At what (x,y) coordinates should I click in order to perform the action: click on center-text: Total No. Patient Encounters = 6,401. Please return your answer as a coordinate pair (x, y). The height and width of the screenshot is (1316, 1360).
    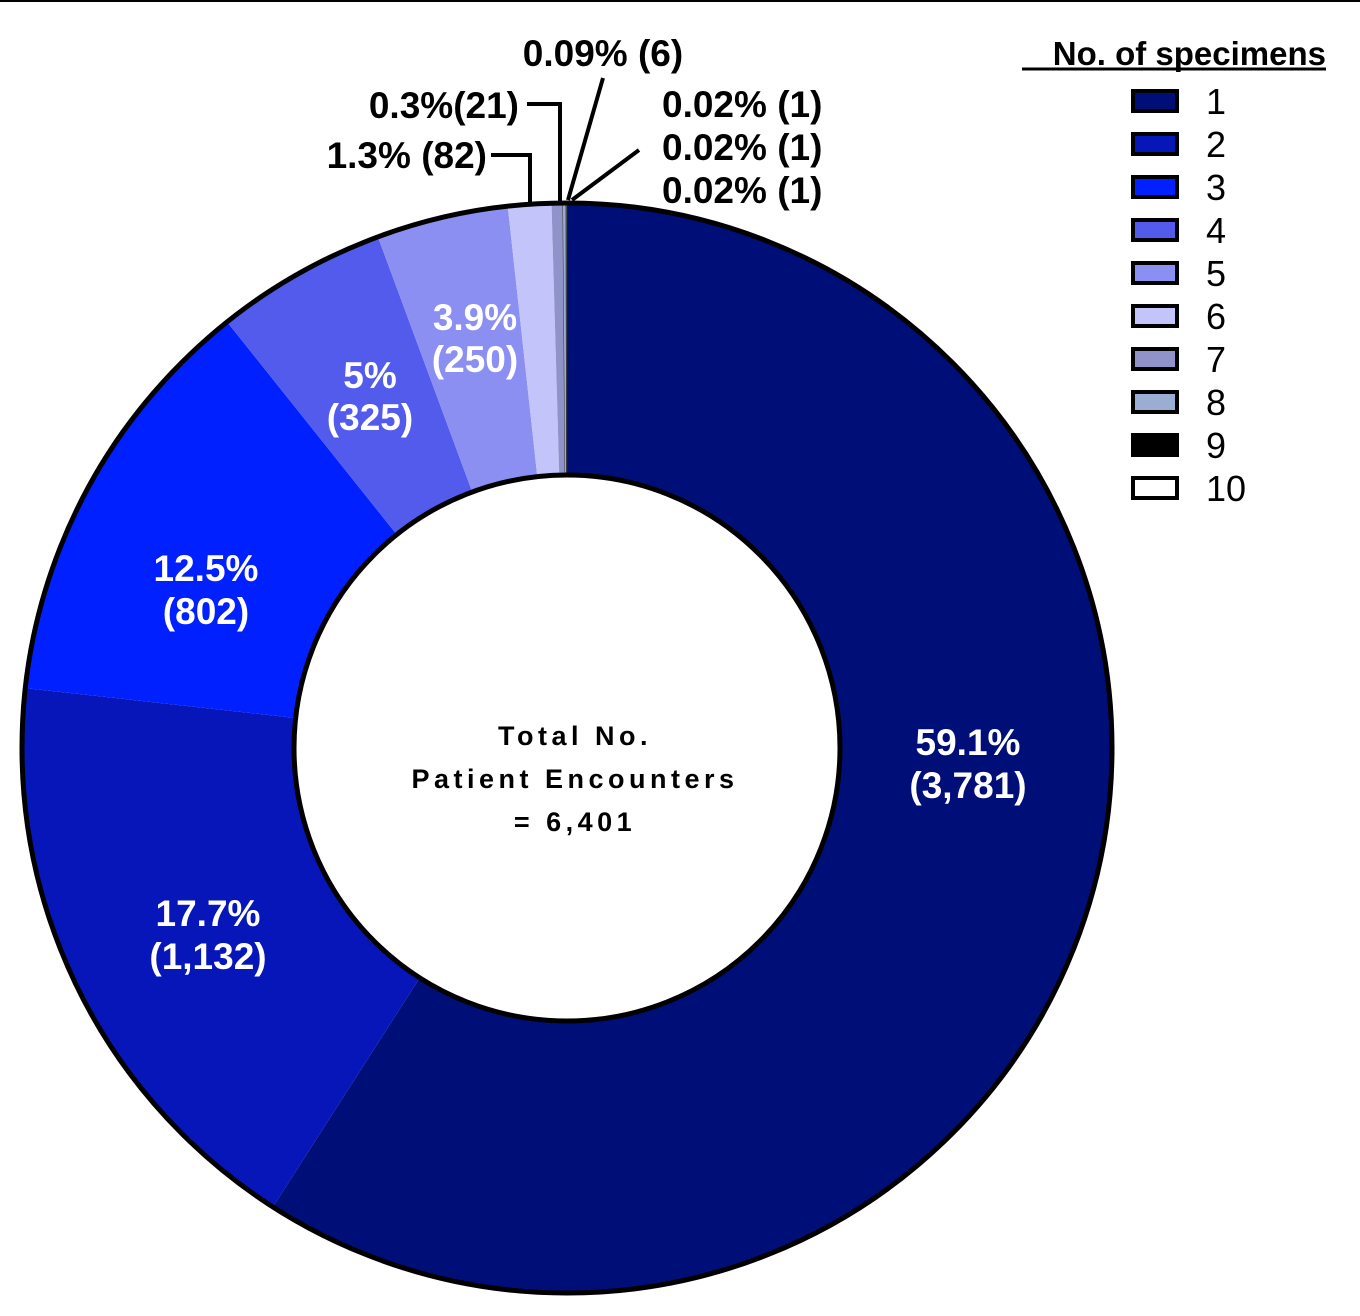
    Looking at the image, I should click on (574, 779).